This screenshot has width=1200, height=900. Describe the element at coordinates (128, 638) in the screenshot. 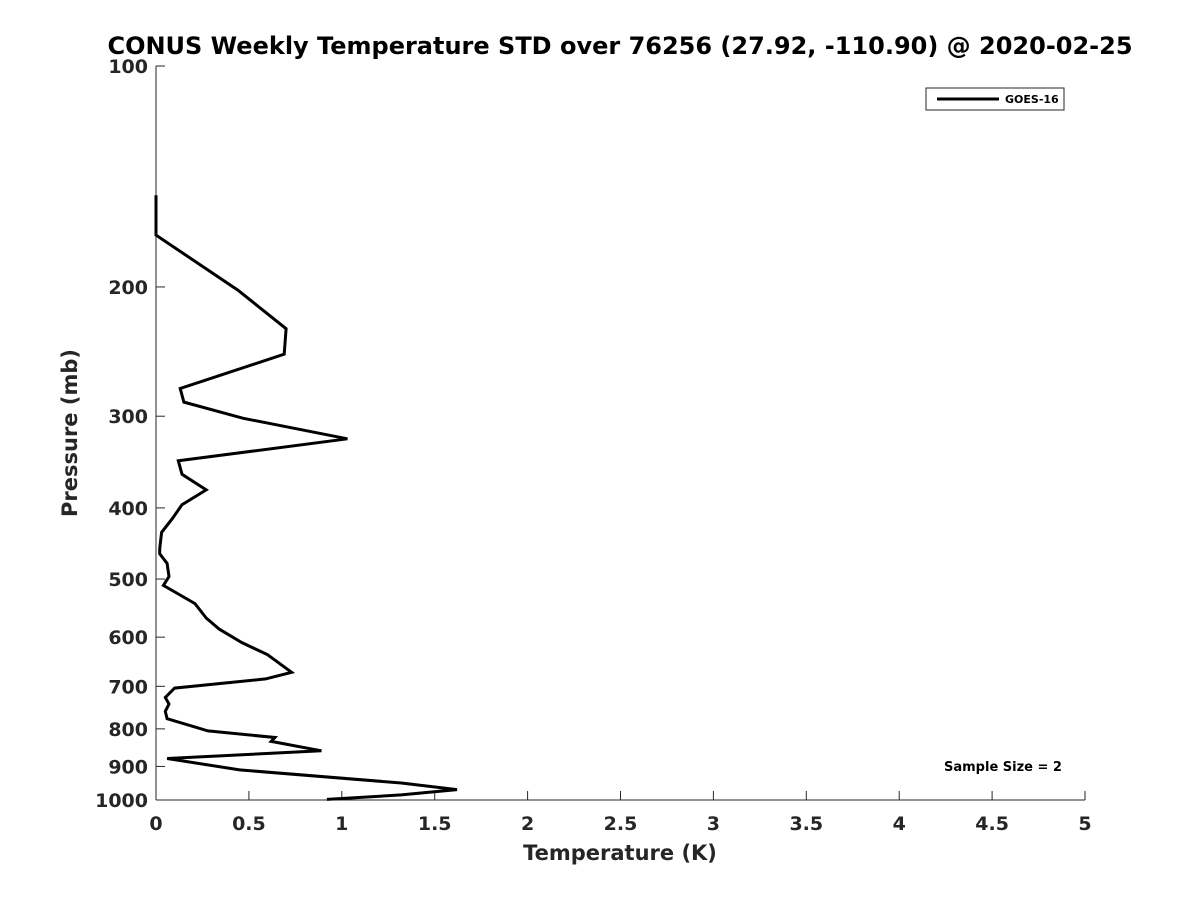

I see `y-tick-label: 600` at that location.